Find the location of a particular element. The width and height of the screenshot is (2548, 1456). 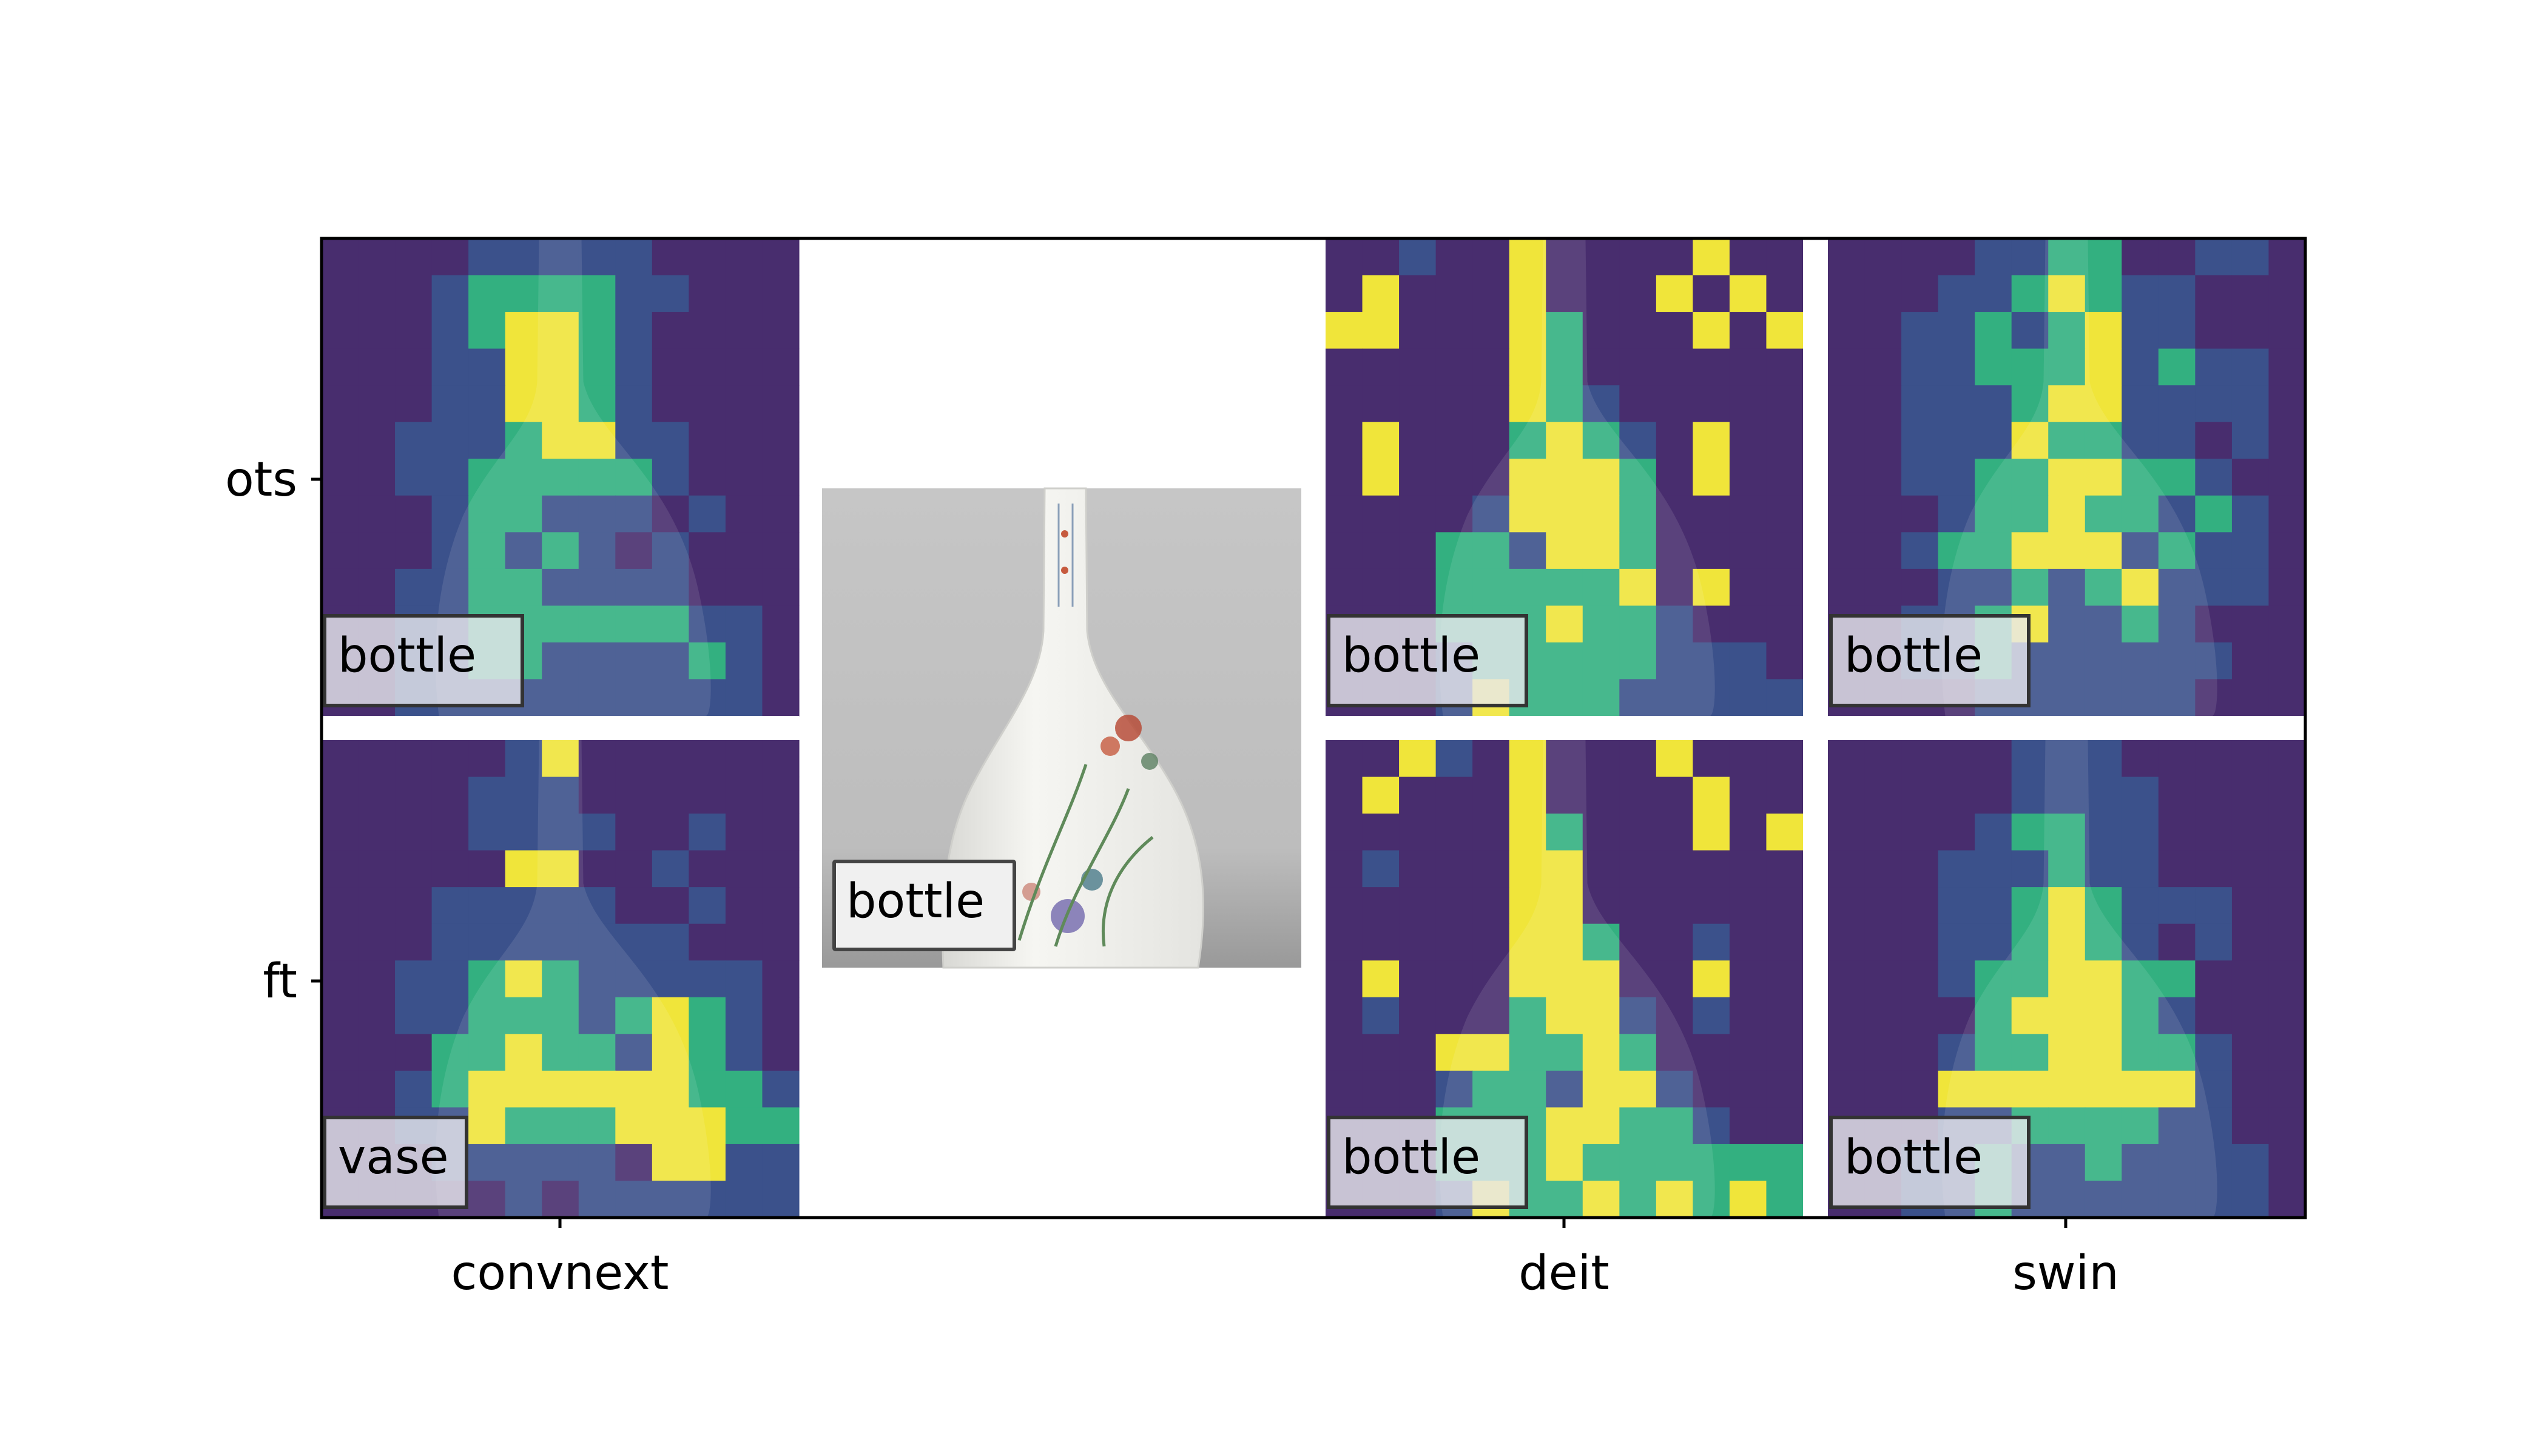

vase-overlay is located at coordinates (1577, 979).